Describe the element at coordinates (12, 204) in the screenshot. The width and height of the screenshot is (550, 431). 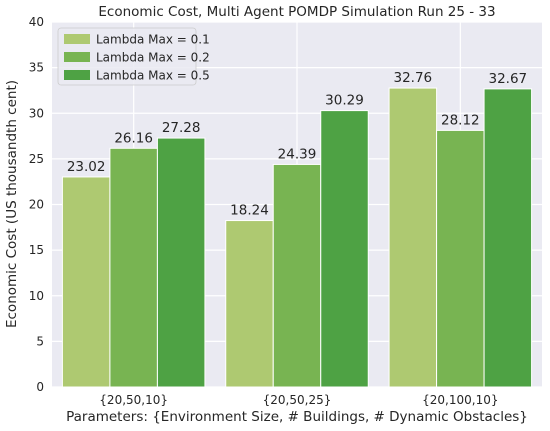
I see `y-axis-label: Economic Cost (US thousandth cent)` at that location.